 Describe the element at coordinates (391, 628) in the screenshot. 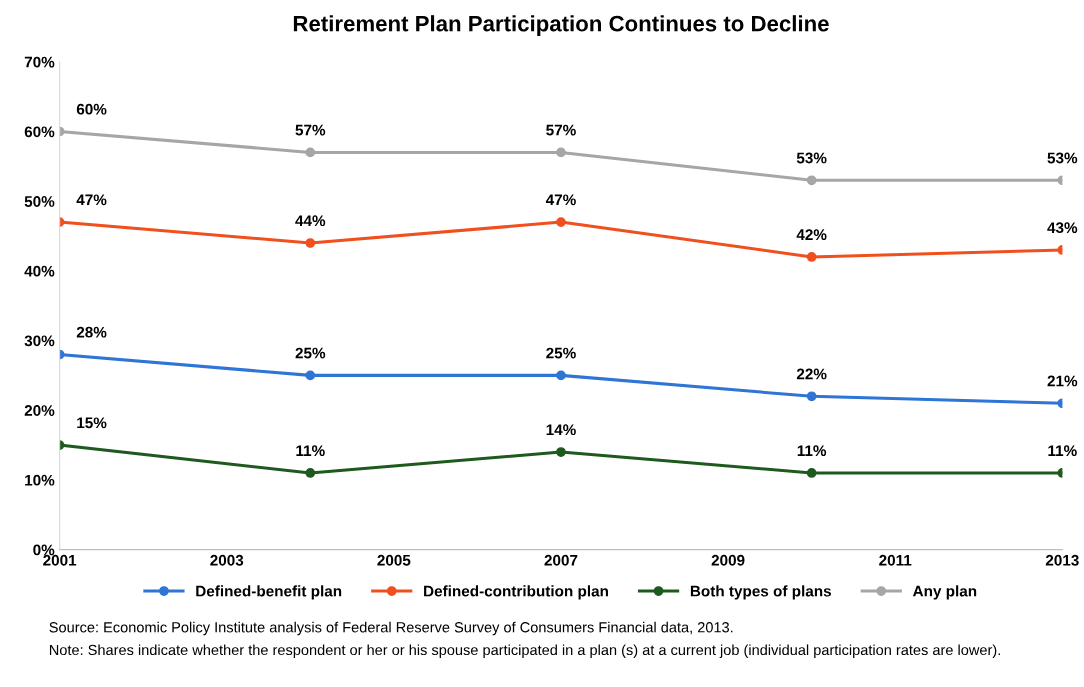

I see `source-note: Source: Economic Policy Institute analysis of Federal Reserve Survey of Consumers Financial data, 2013.` at that location.